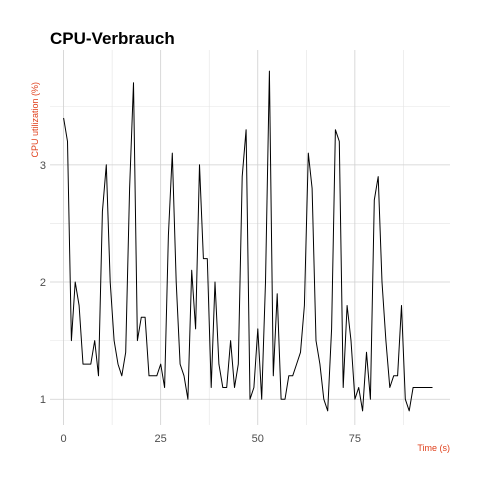  I want to click on chart-title: CPU-Verbrauch, so click(112, 38).